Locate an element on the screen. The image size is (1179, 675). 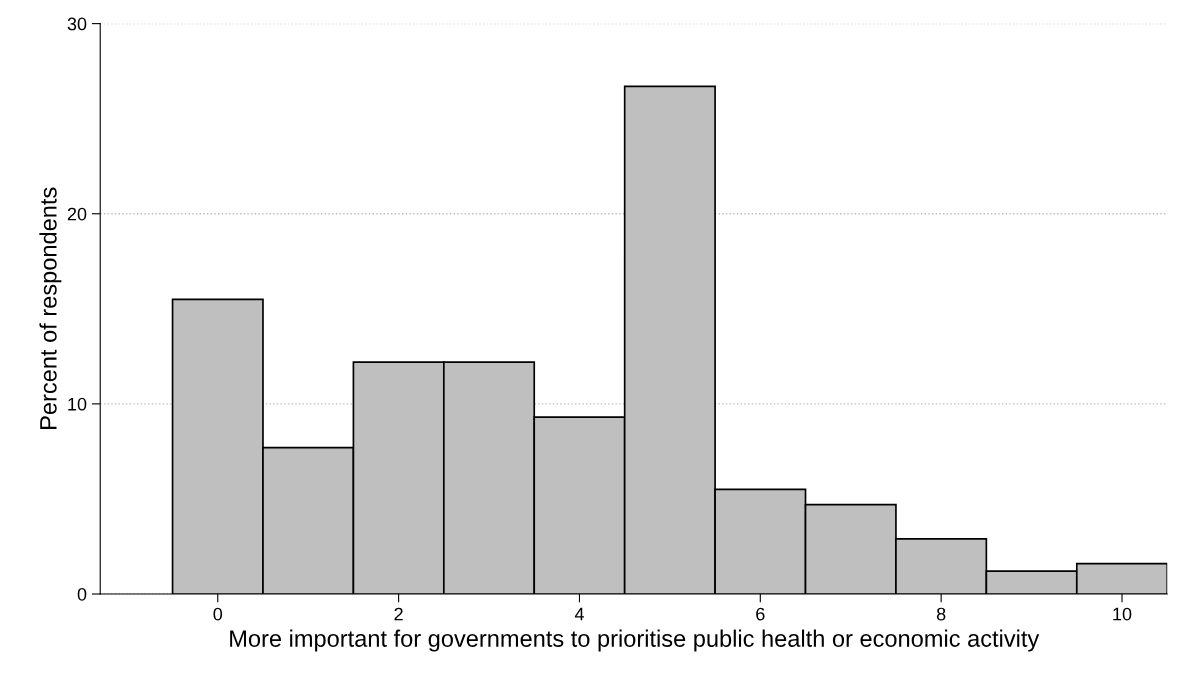
x-tick-label: 0 is located at coordinates (218, 614).